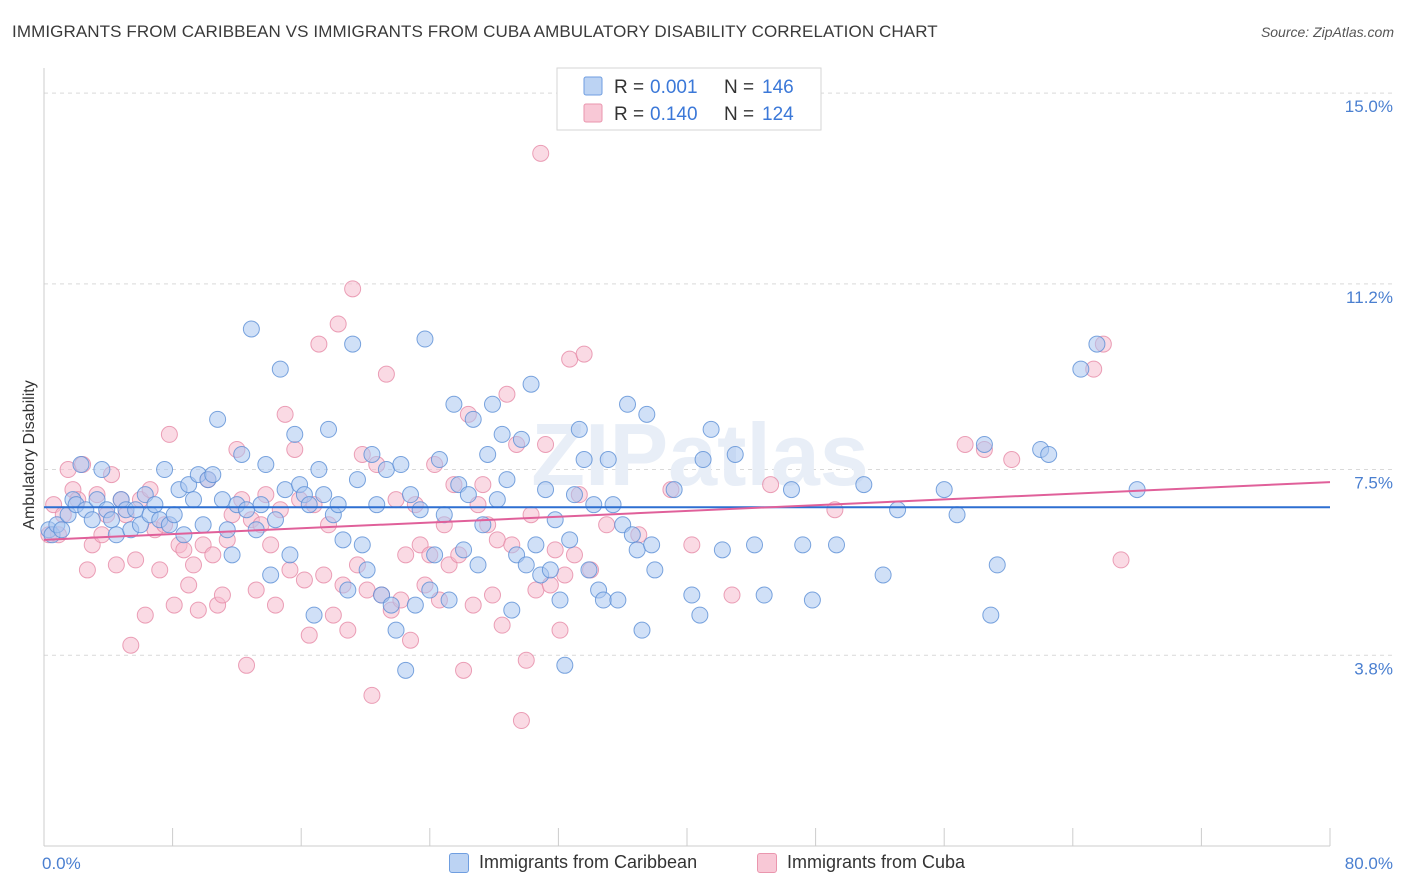 This screenshot has width=1406, height=892. Describe the element at coordinates (61, 863) in the screenshot. I see `x-tick-label: 0.0%` at that location.